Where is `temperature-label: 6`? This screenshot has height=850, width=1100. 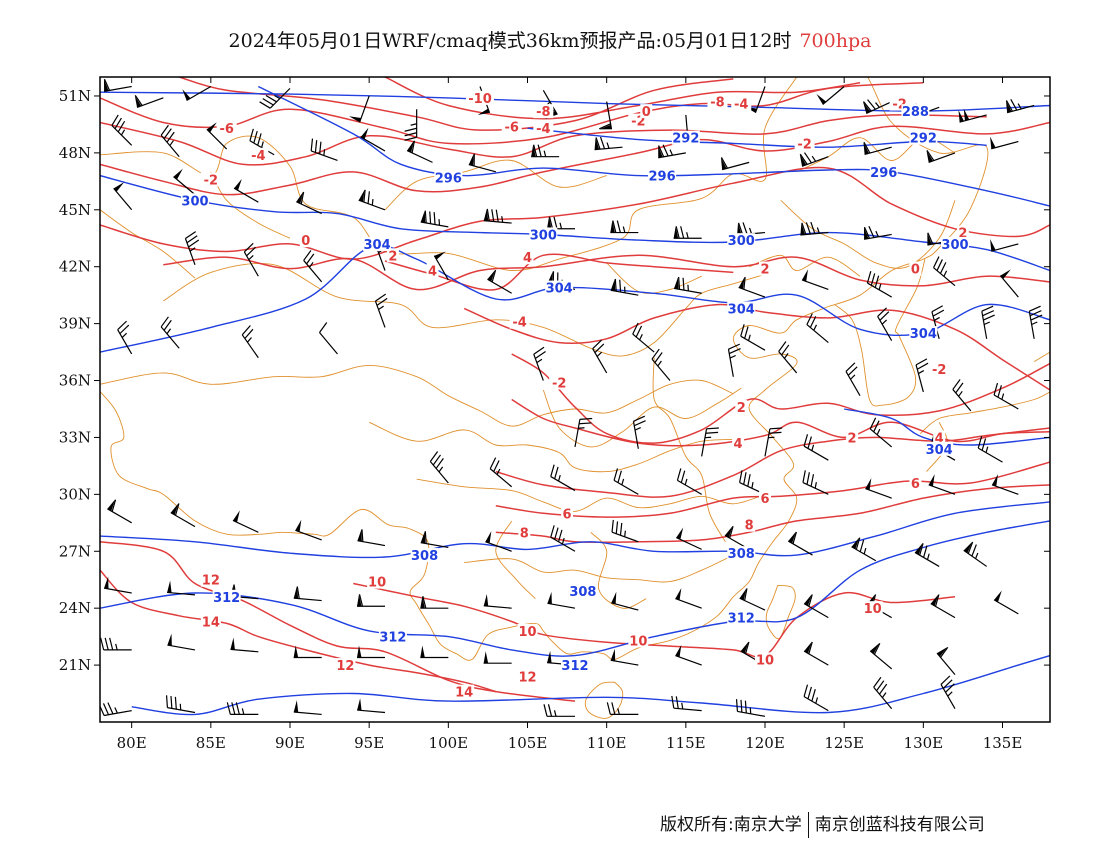
temperature-label: 6 is located at coordinates (915, 484).